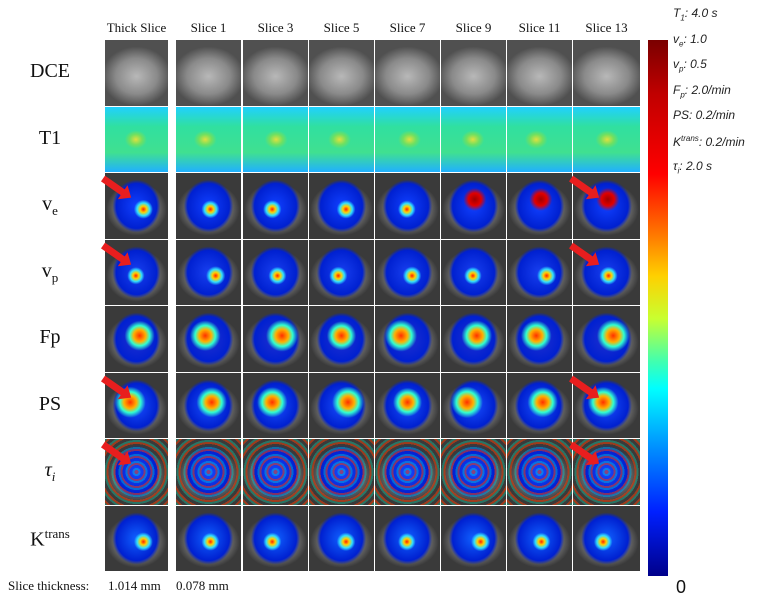  What do you see at coordinates (55, 210) in the screenshot?
I see `row-label-sub: e` at bounding box center [55, 210].